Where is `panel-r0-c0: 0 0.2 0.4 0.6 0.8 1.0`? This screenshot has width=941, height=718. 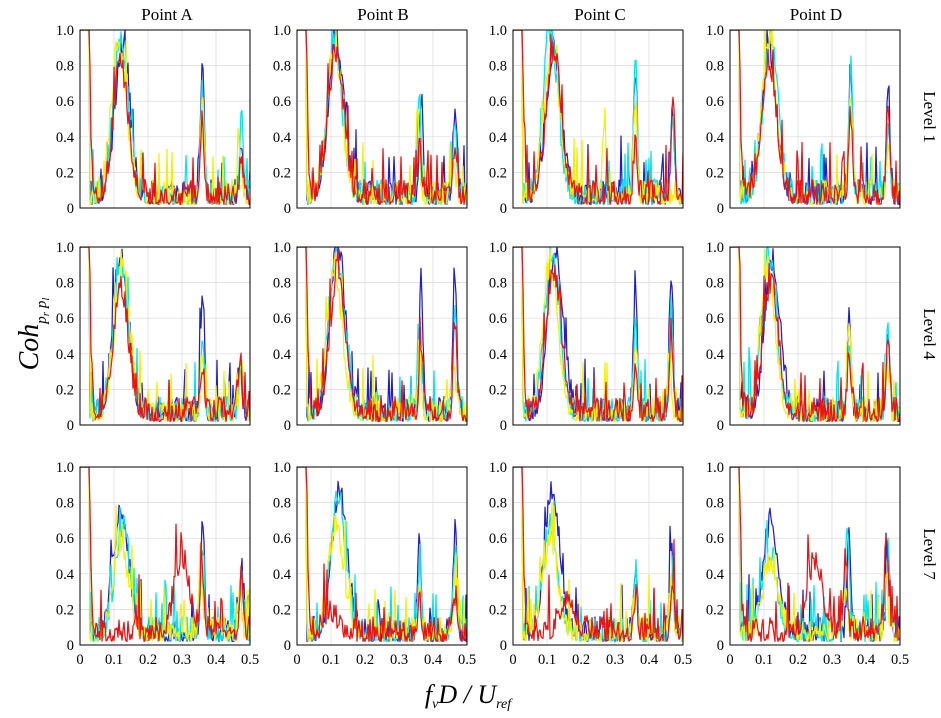
panel-r0-c0: 0 0.2 0.4 0.6 0.8 1.0 is located at coordinates (153, 120).